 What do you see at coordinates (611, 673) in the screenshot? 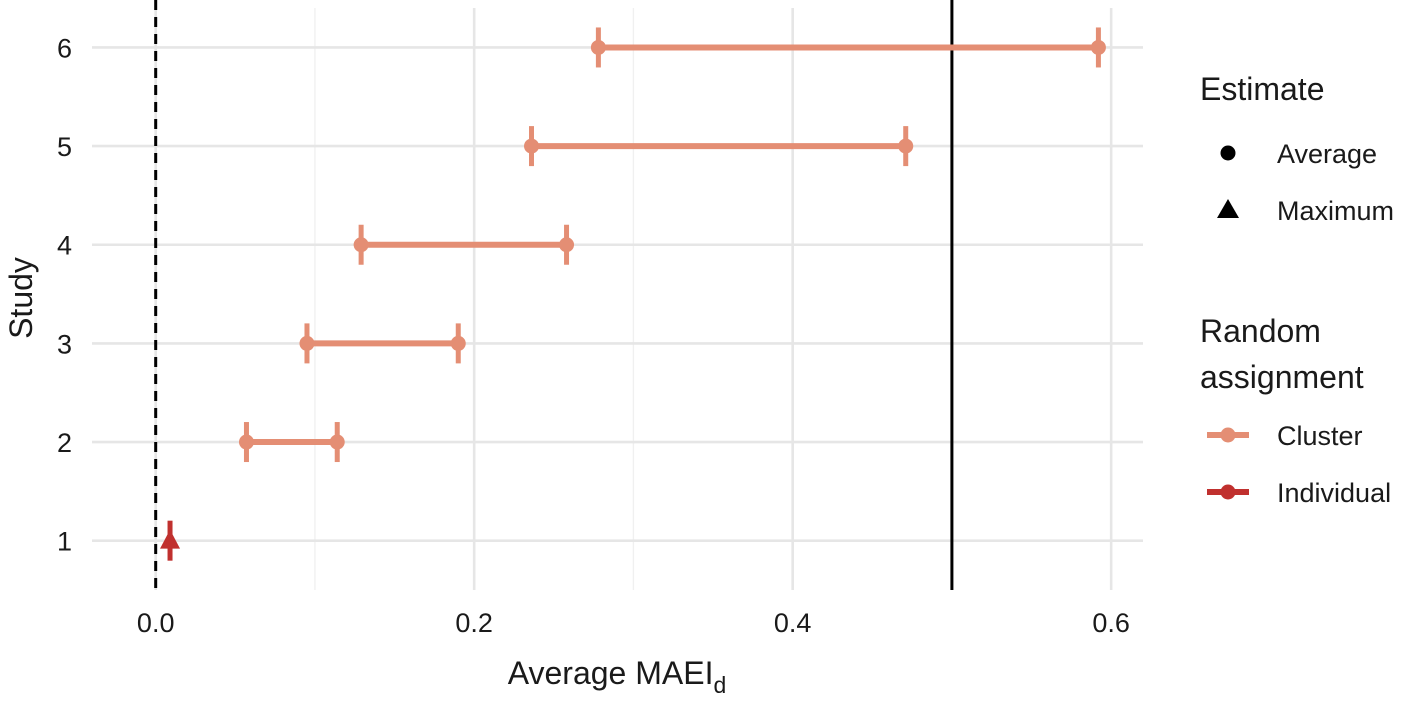
I see `x-axis-title-main: Average MAEI` at bounding box center [611, 673].